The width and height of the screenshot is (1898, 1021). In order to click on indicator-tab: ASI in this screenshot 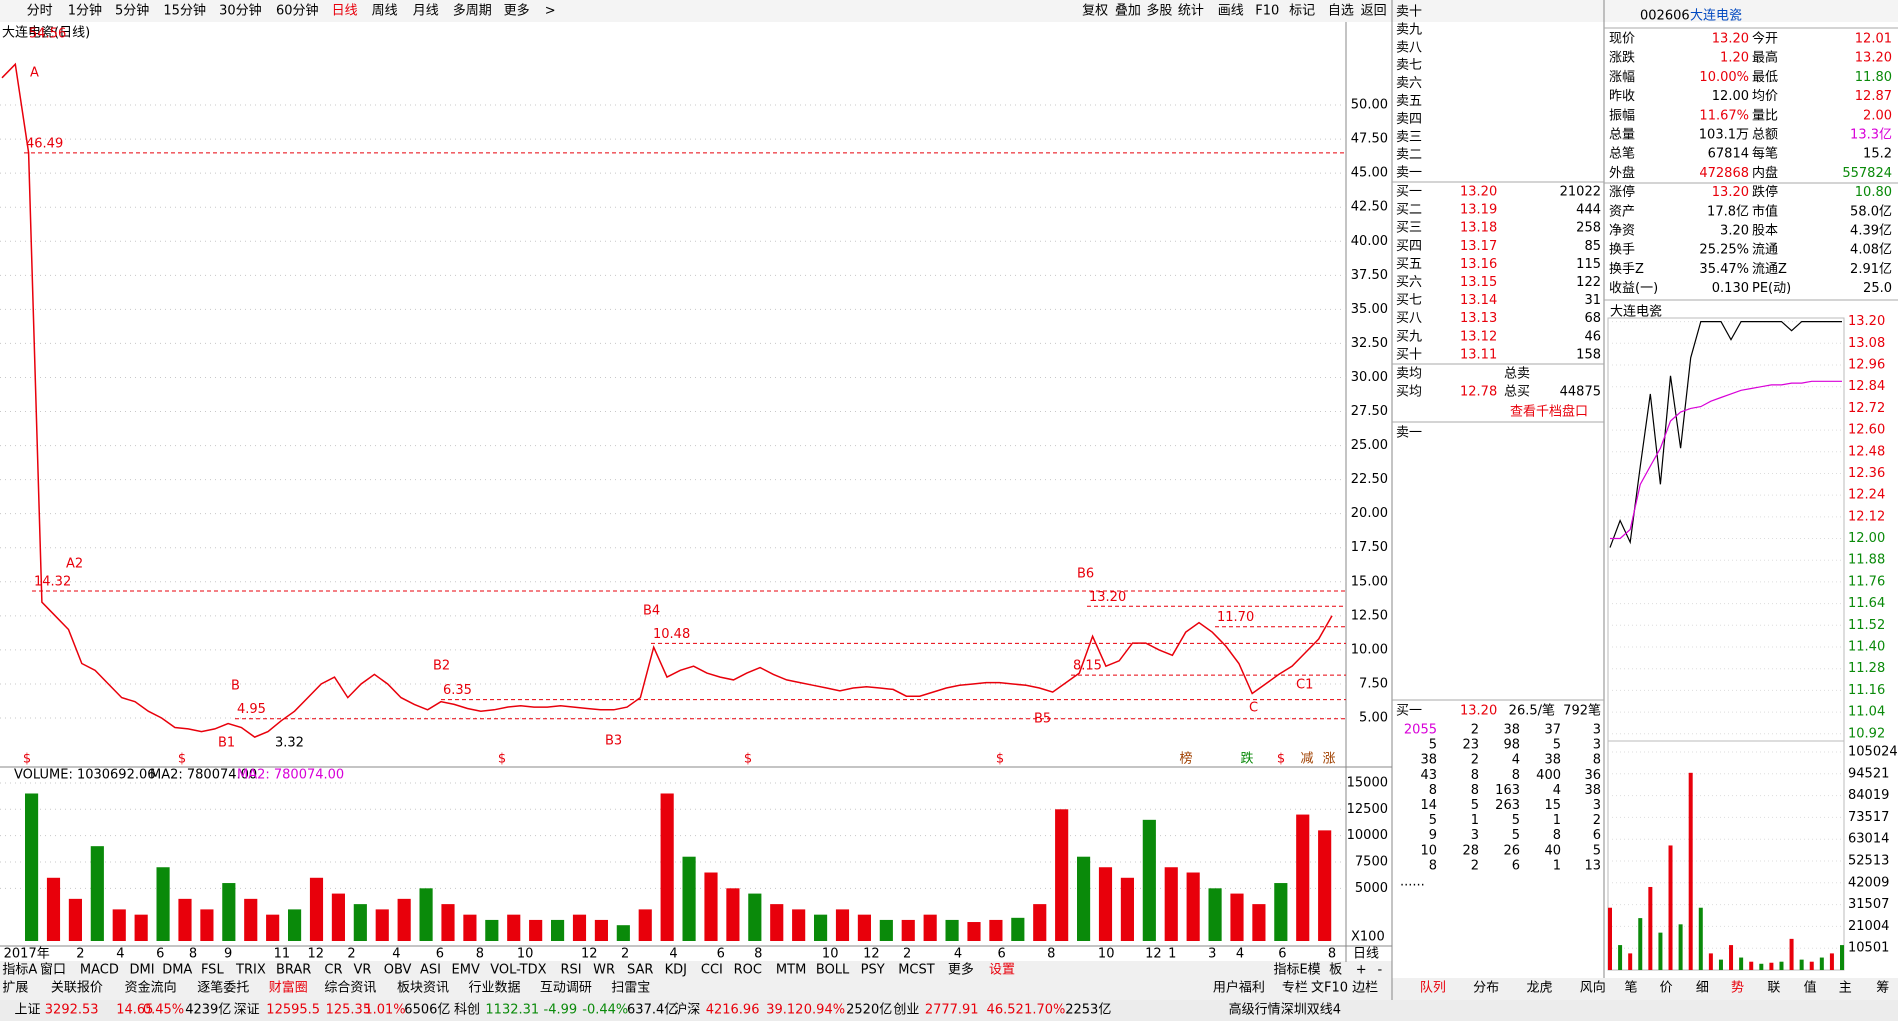, I will do `click(430, 970)`.